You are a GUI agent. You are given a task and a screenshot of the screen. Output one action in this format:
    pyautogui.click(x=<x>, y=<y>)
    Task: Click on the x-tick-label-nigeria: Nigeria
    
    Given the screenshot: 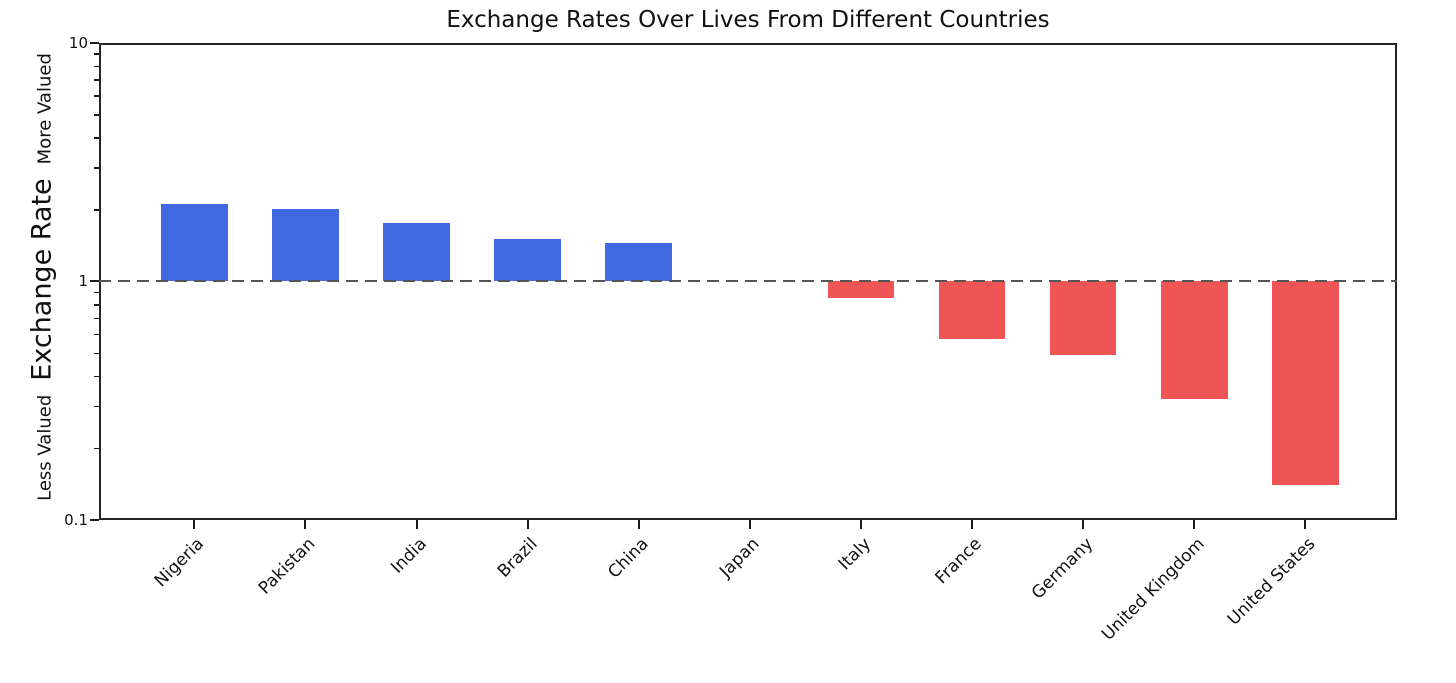 What is the action you would take?
    pyautogui.click(x=180, y=563)
    